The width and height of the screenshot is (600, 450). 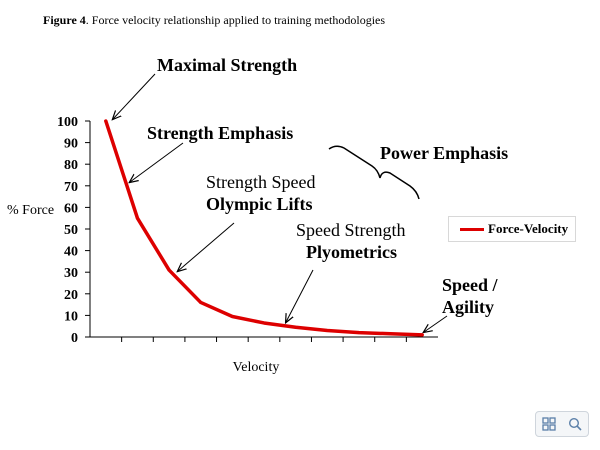 I want to click on y-tick-label: 30, so click(x=71, y=273).